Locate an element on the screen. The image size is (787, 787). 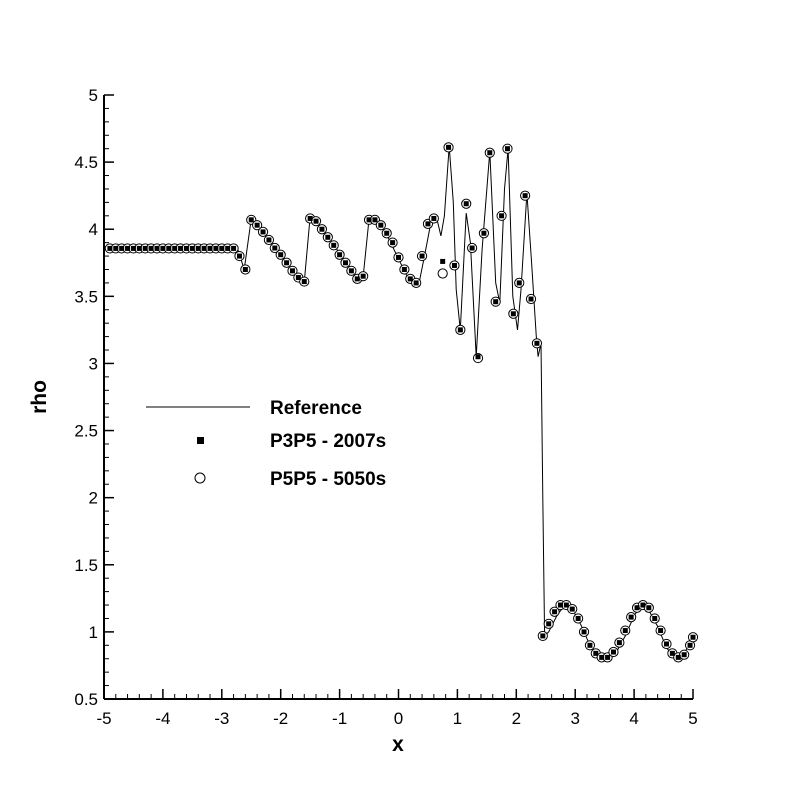
y-tick-label: 1.5 is located at coordinates (86, 565).